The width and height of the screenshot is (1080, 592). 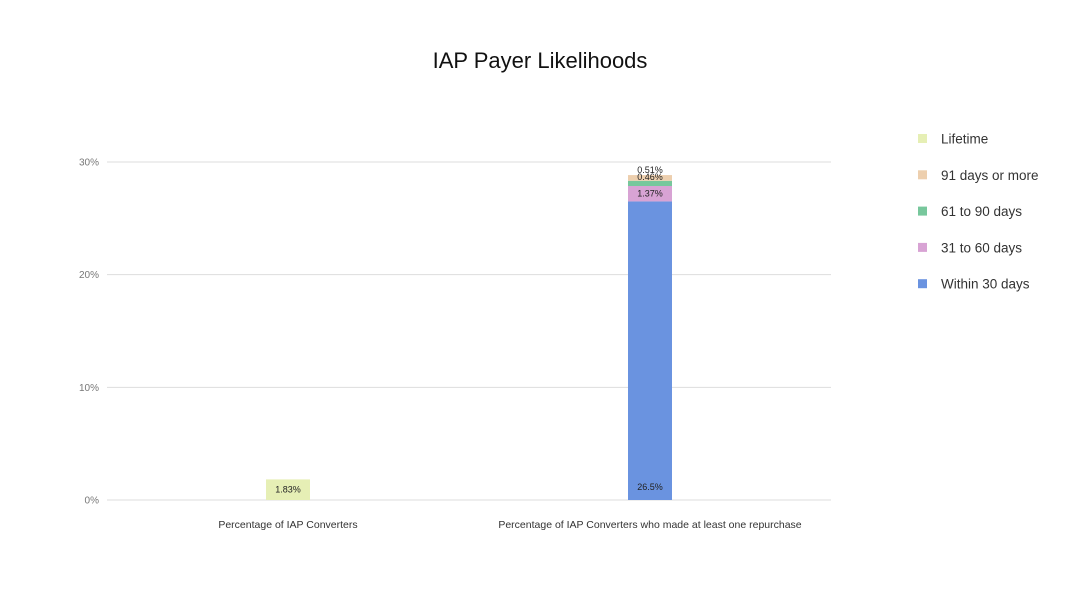 What do you see at coordinates (89, 388) in the screenshot?
I see `y-tick-label: 10%` at bounding box center [89, 388].